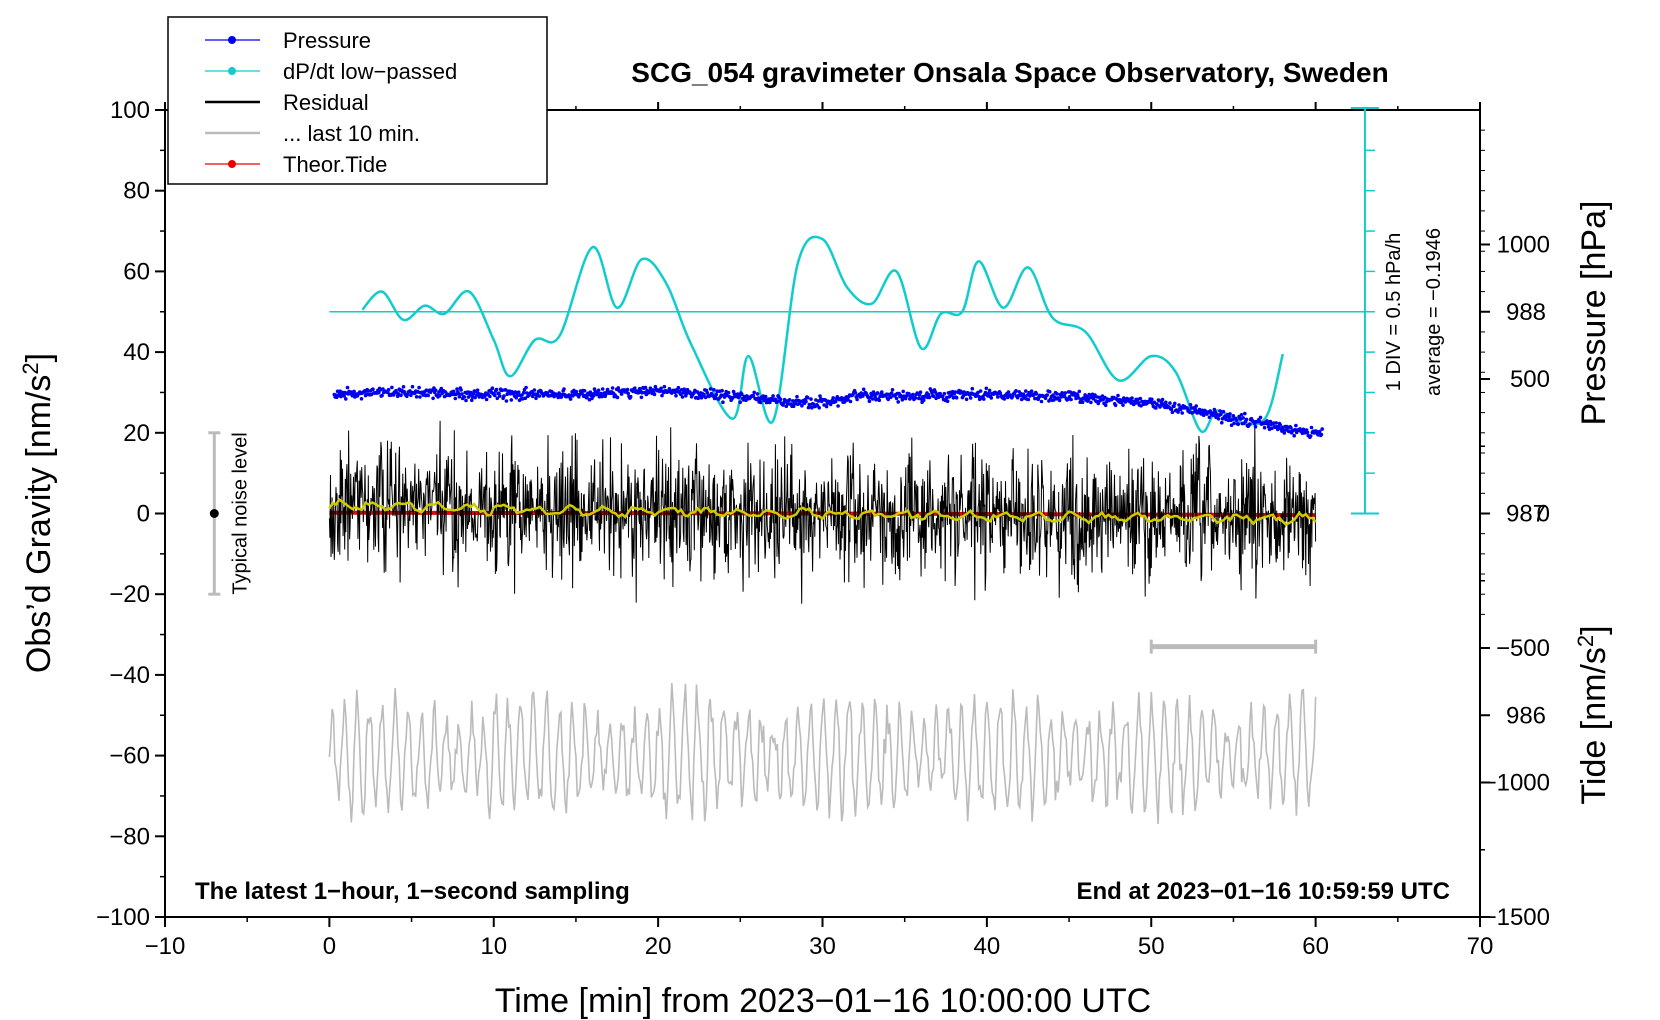 The image size is (1660, 1020). I want to click on x-tick-label: 40, so click(987, 946).